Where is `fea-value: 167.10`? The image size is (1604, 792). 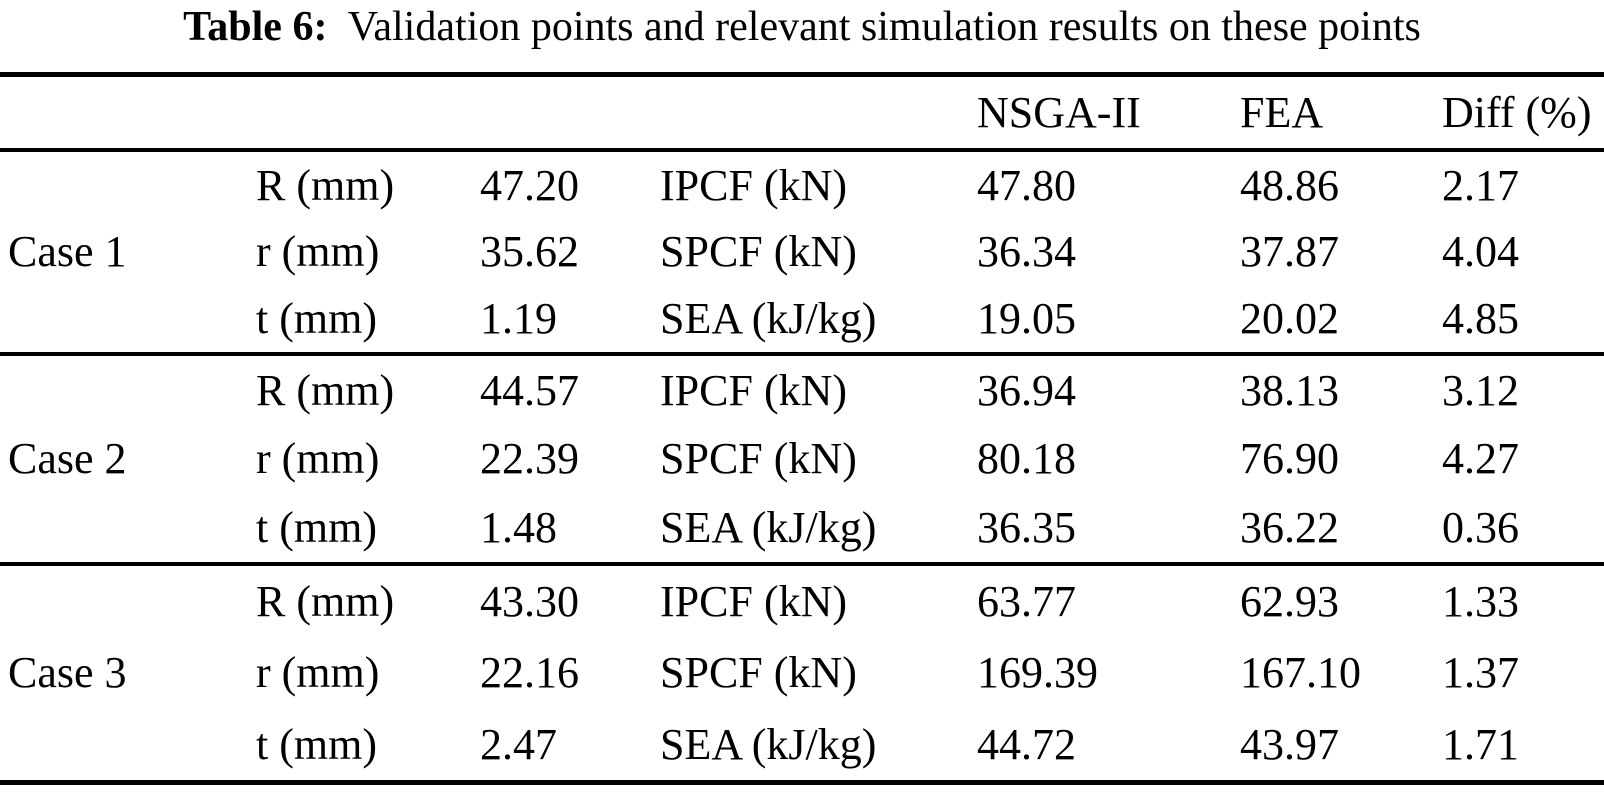 fea-value: 167.10 is located at coordinates (1300, 673).